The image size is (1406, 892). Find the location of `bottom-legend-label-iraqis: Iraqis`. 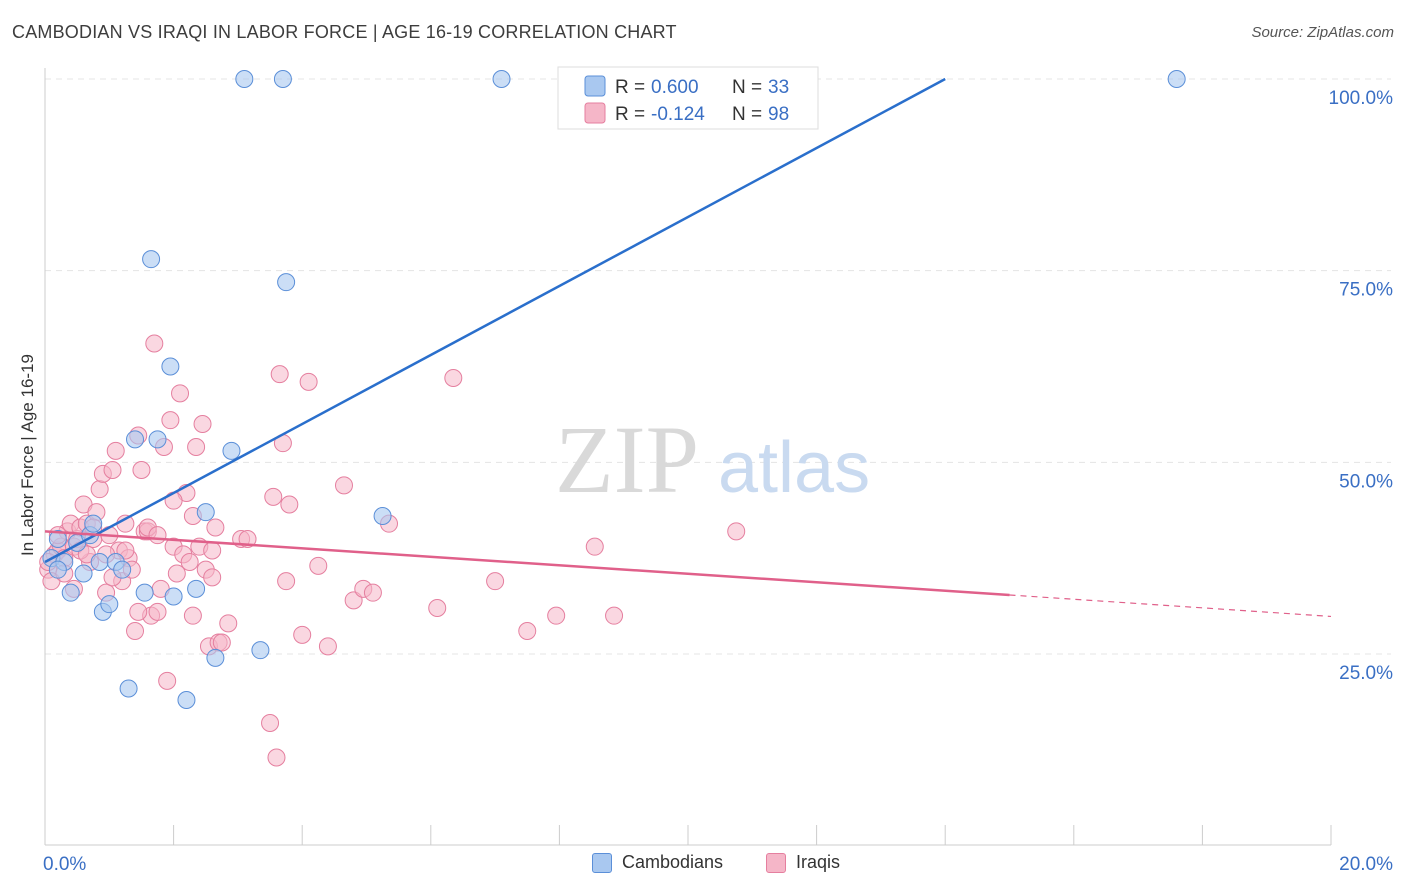

bottom-legend-label-iraqis: Iraqis is located at coordinates (818, 862).